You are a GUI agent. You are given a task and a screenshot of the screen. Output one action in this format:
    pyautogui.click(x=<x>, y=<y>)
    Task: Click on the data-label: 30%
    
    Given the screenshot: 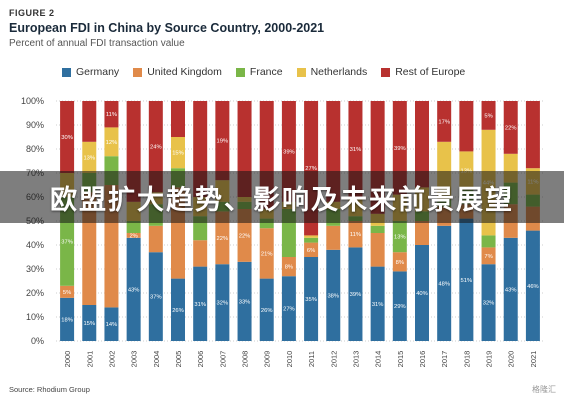 What is the action you would take?
    pyautogui.click(x=67, y=138)
    